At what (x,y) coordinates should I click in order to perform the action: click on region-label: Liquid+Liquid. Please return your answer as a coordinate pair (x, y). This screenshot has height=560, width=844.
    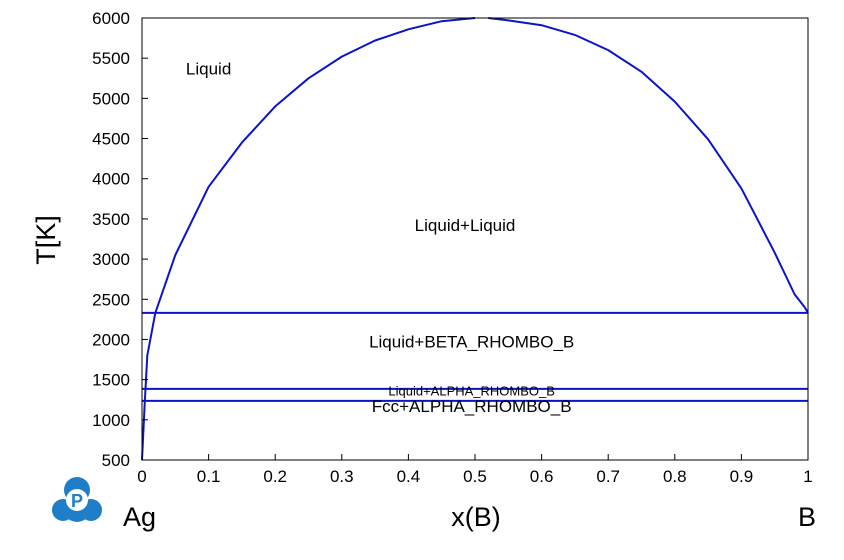
    Looking at the image, I should click on (465, 225).